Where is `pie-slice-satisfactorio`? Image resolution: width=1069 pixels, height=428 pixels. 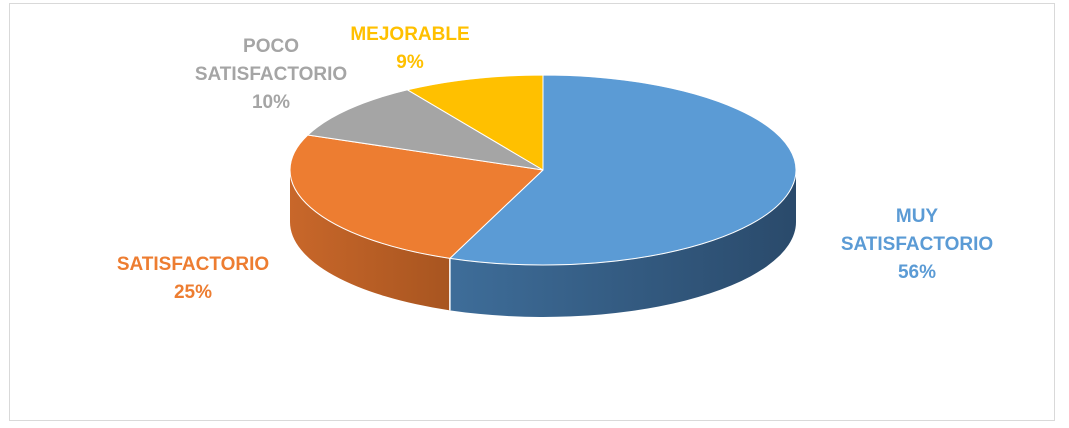
pie-slice-satisfactorio is located at coordinates (416, 196).